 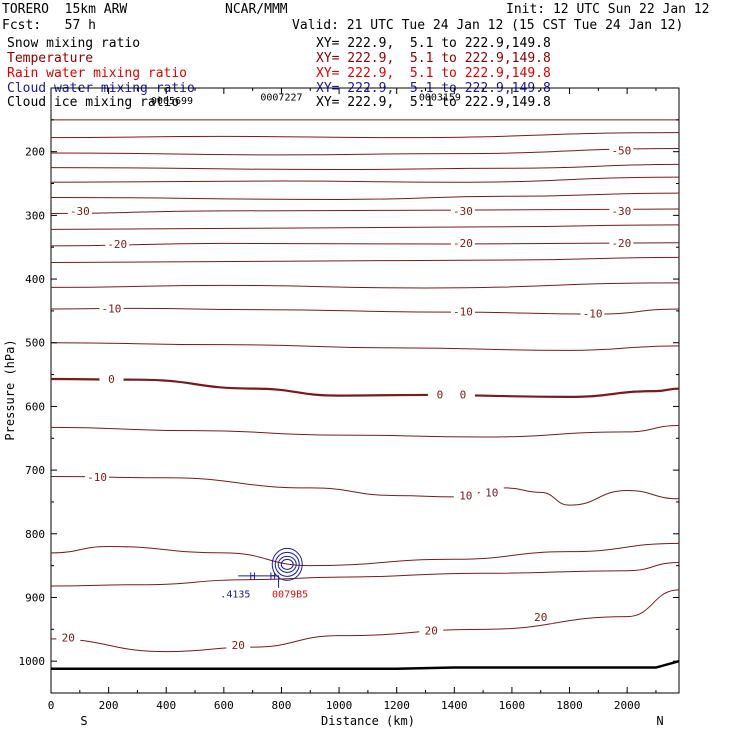 I want to click on contour-label-13: -10, so click(x=97, y=477).